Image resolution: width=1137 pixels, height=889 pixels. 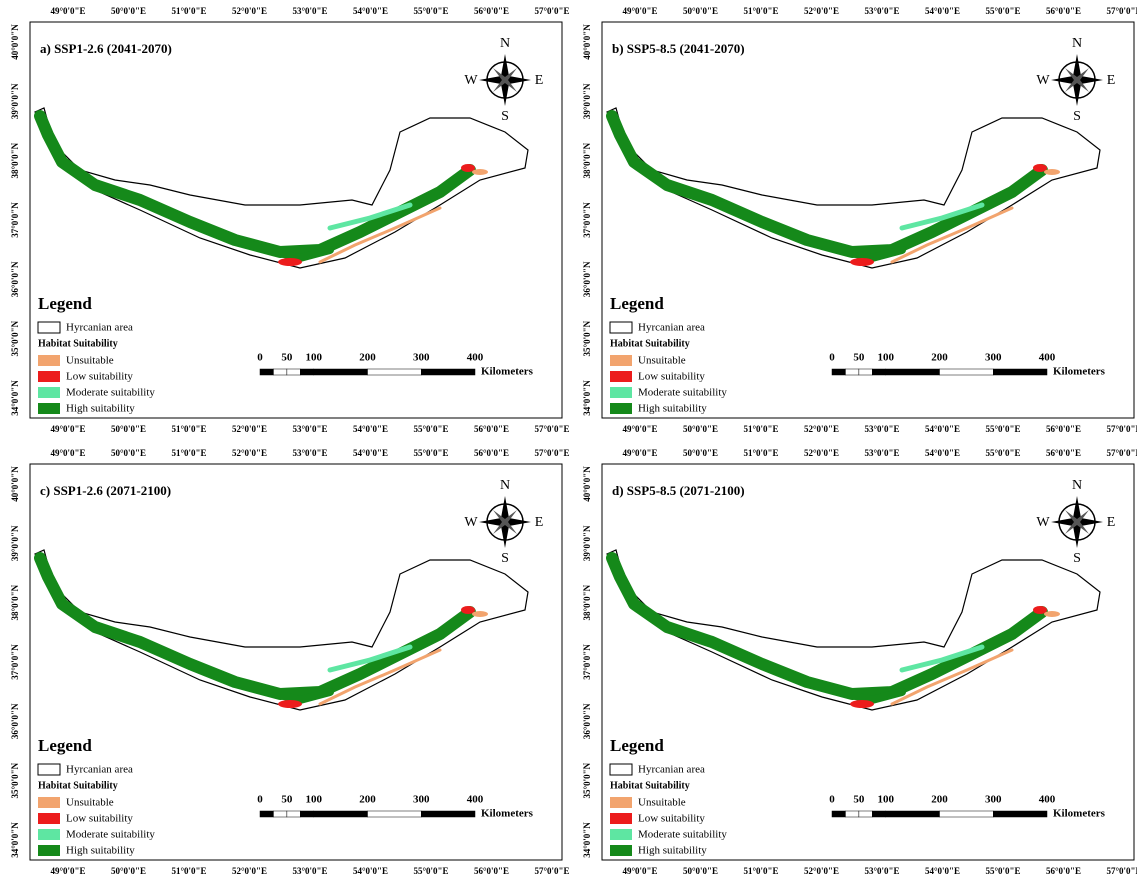 What do you see at coordinates (812, 232) in the screenshot?
I see `high-suitability-area` at bounding box center [812, 232].